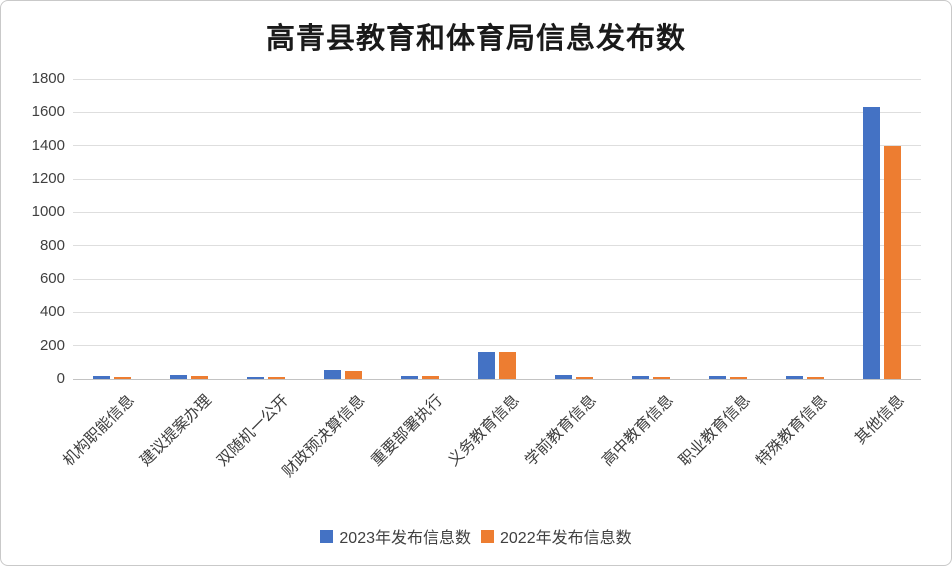 This screenshot has height=566, width=952. Describe the element at coordinates (484, 430) in the screenshot. I see `x-tick-label: 义务教育信息` at that location.